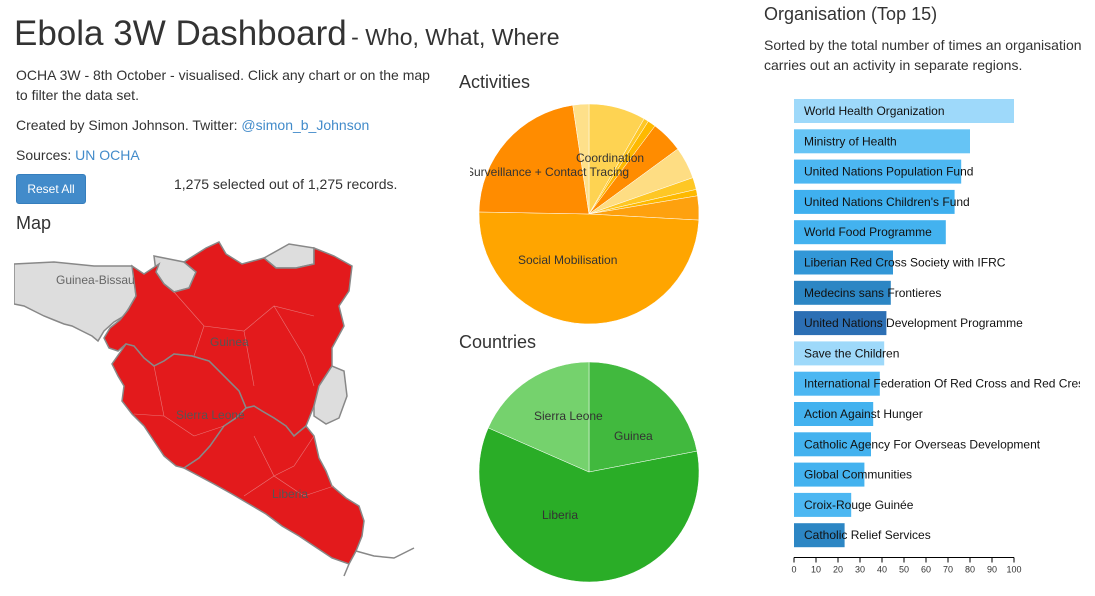 This screenshot has width=1095, height=596. Describe the element at coordinates (495, 82) in the screenshot. I see `activities-title: Activities` at that location.